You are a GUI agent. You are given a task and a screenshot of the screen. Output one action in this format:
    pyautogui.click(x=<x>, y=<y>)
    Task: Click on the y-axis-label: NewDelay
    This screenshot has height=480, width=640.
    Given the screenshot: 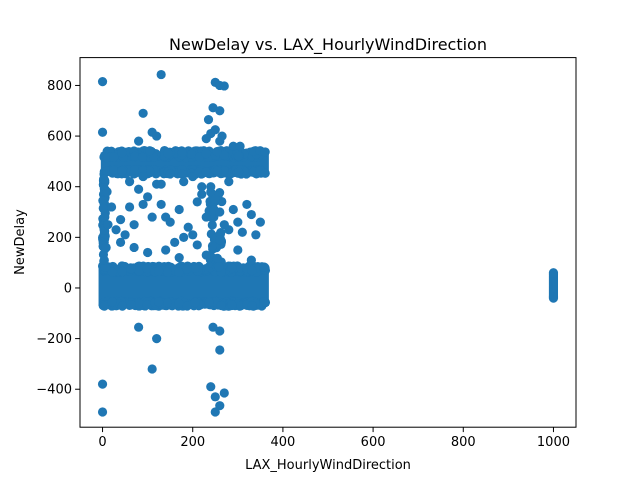 What is the action you would take?
    pyautogui.click(x=20, y=242)
    